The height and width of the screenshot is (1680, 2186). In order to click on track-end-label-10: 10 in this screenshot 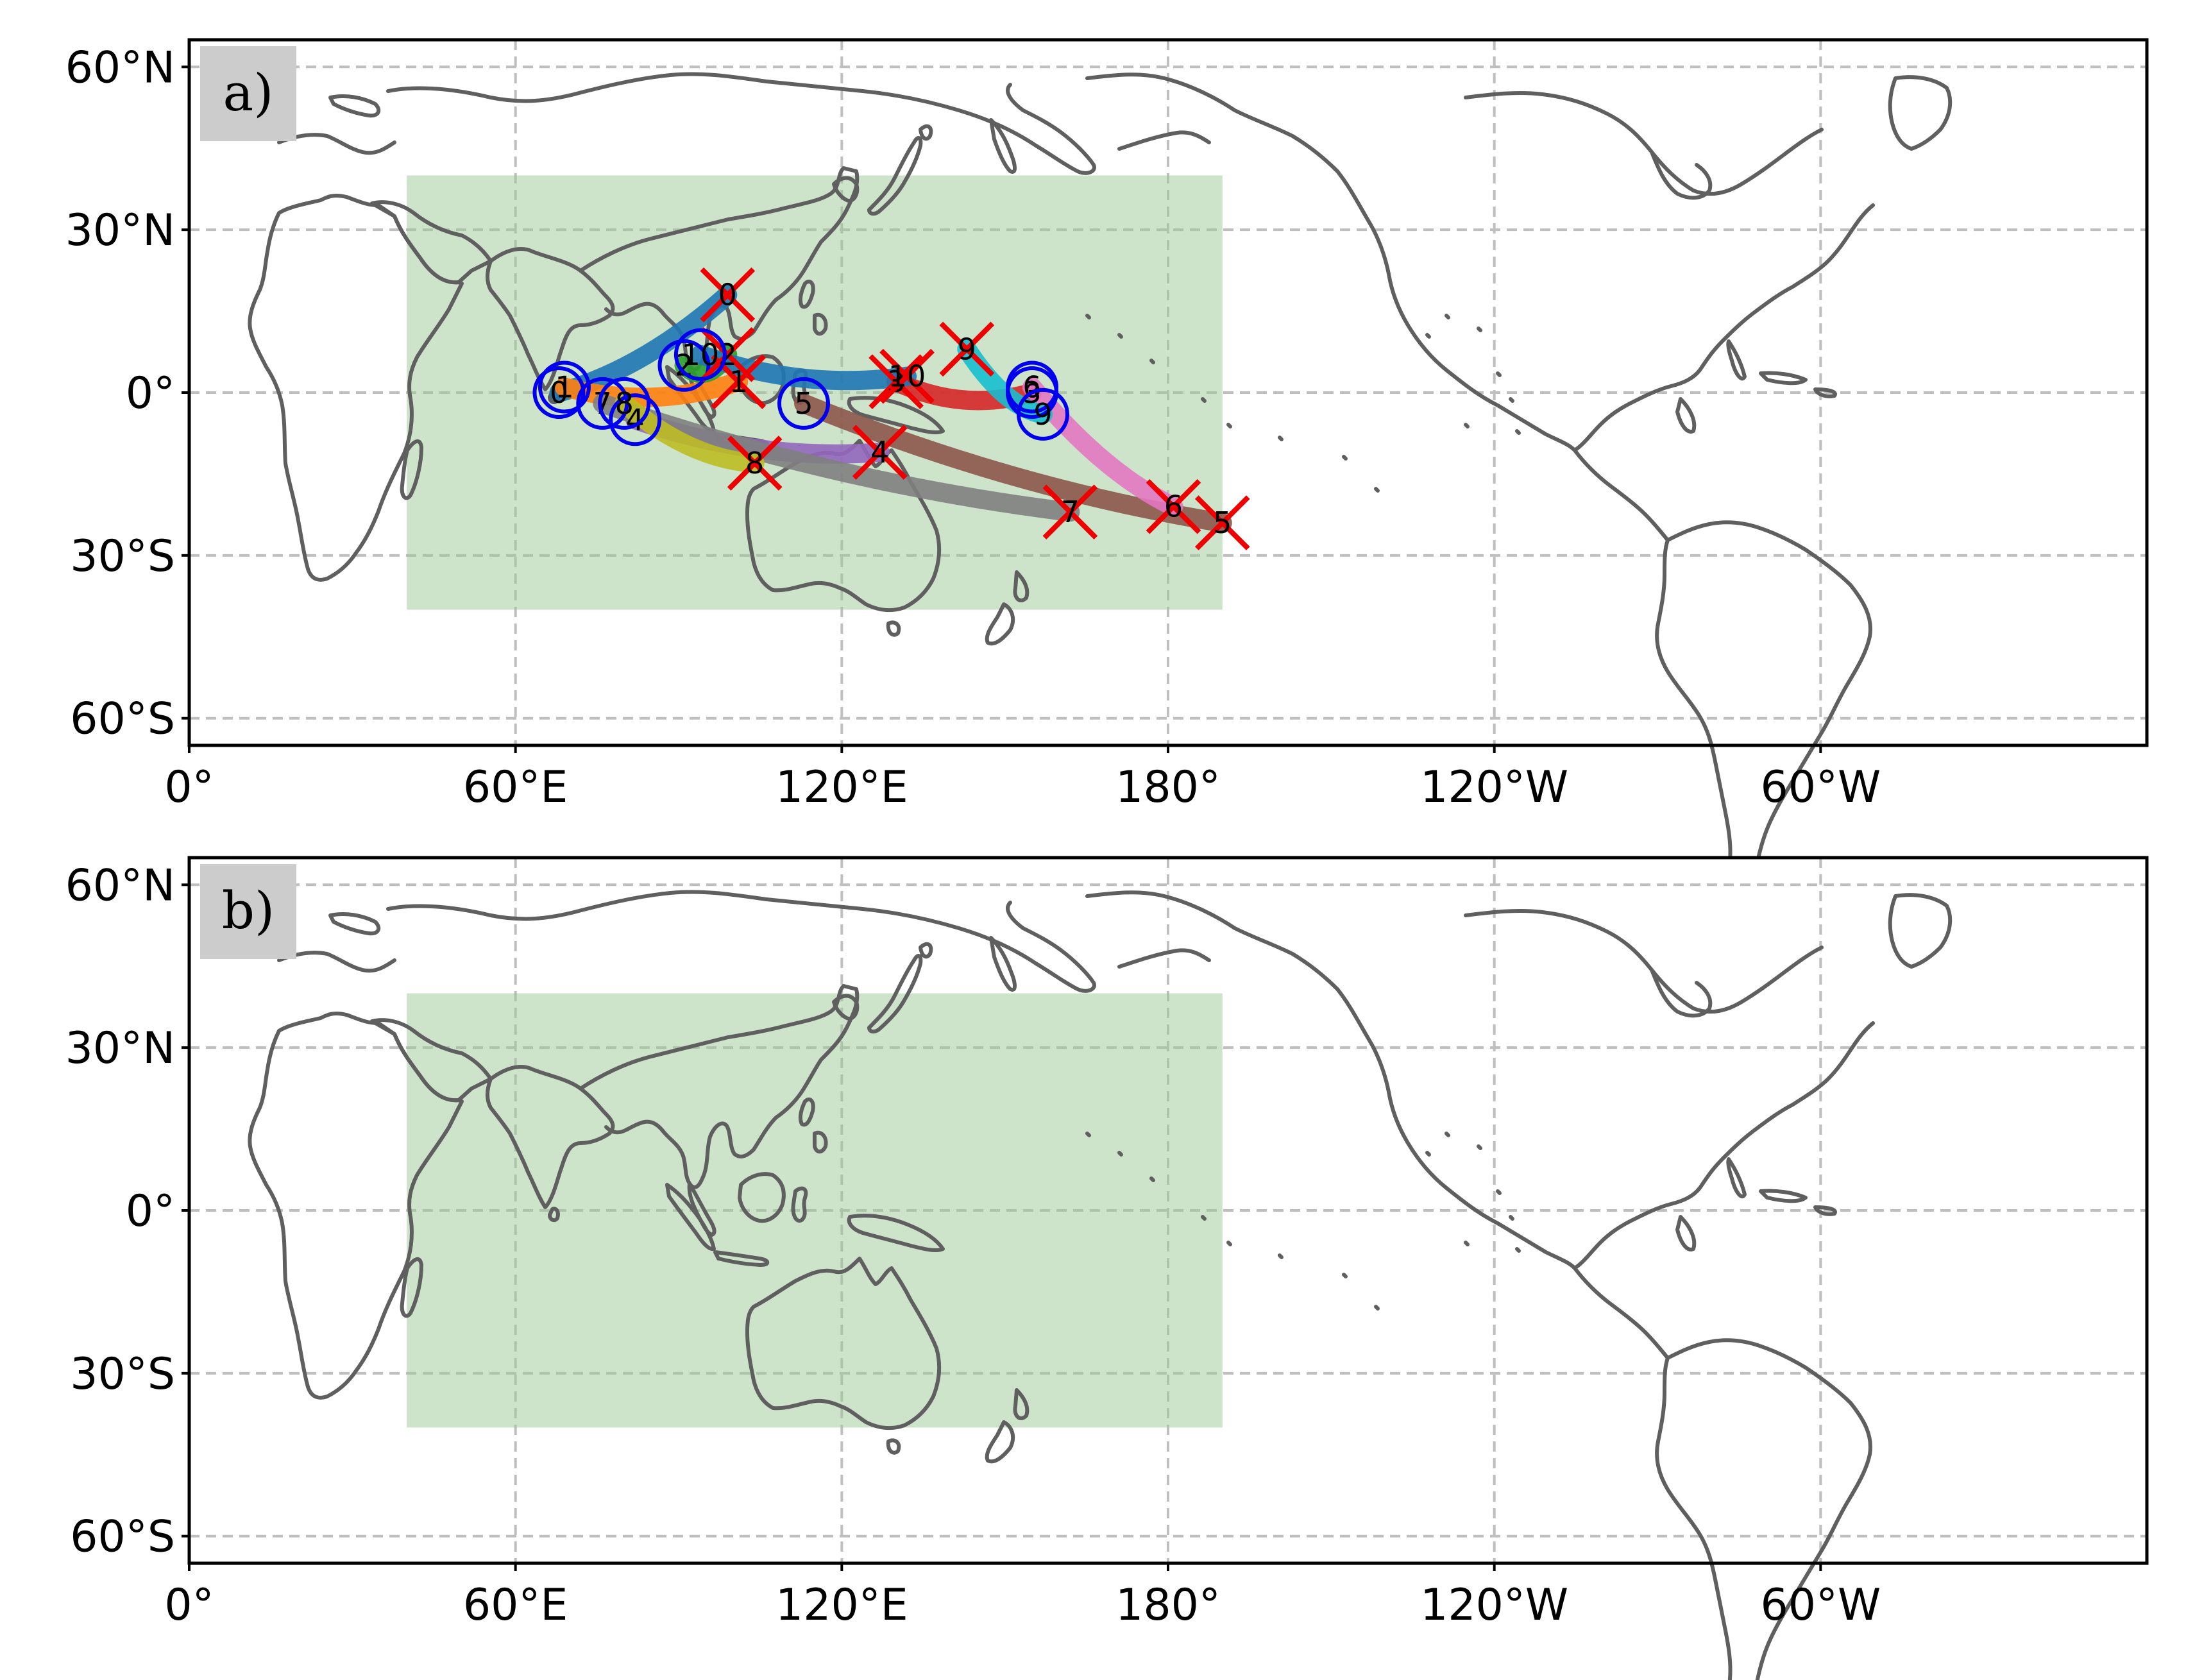, I will do `click(907, 377)`.